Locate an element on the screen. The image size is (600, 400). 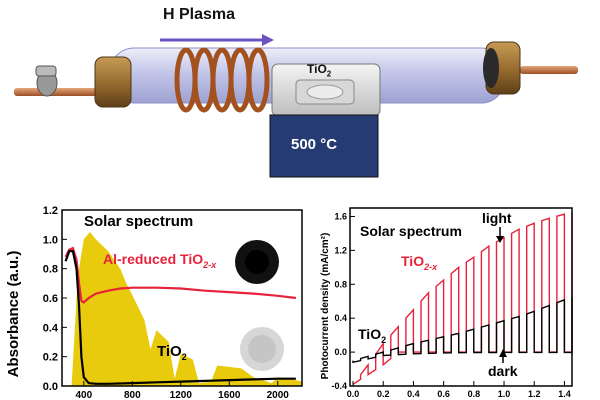
tio2x-label: TiO2-x is located at coordinates (419, 262).